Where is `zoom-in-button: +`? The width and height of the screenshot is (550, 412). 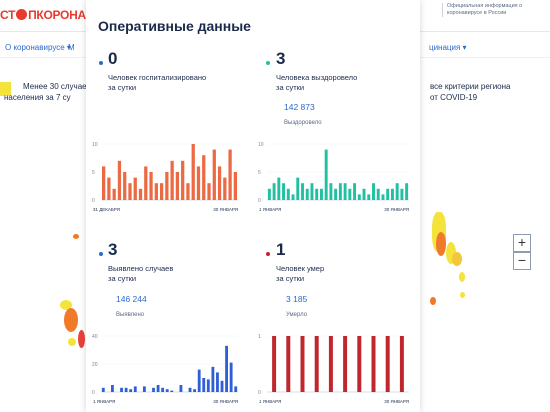
zoom-in-button: + is located at coordinates (522, 243).